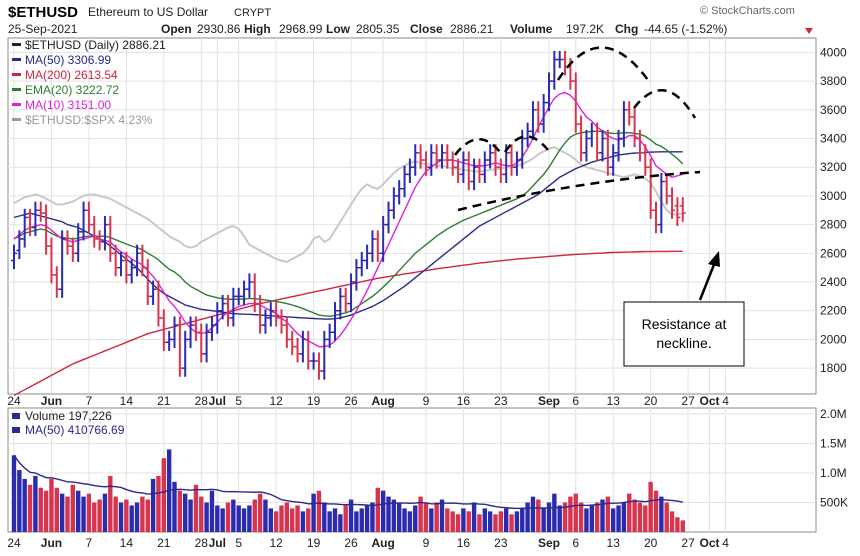 Image resolution: width=860 pixels, height=556 pixels. Describe the element at coordinates (833, 414) in the screenshot. I see `volume-tick-label: 2.0M` at that location.